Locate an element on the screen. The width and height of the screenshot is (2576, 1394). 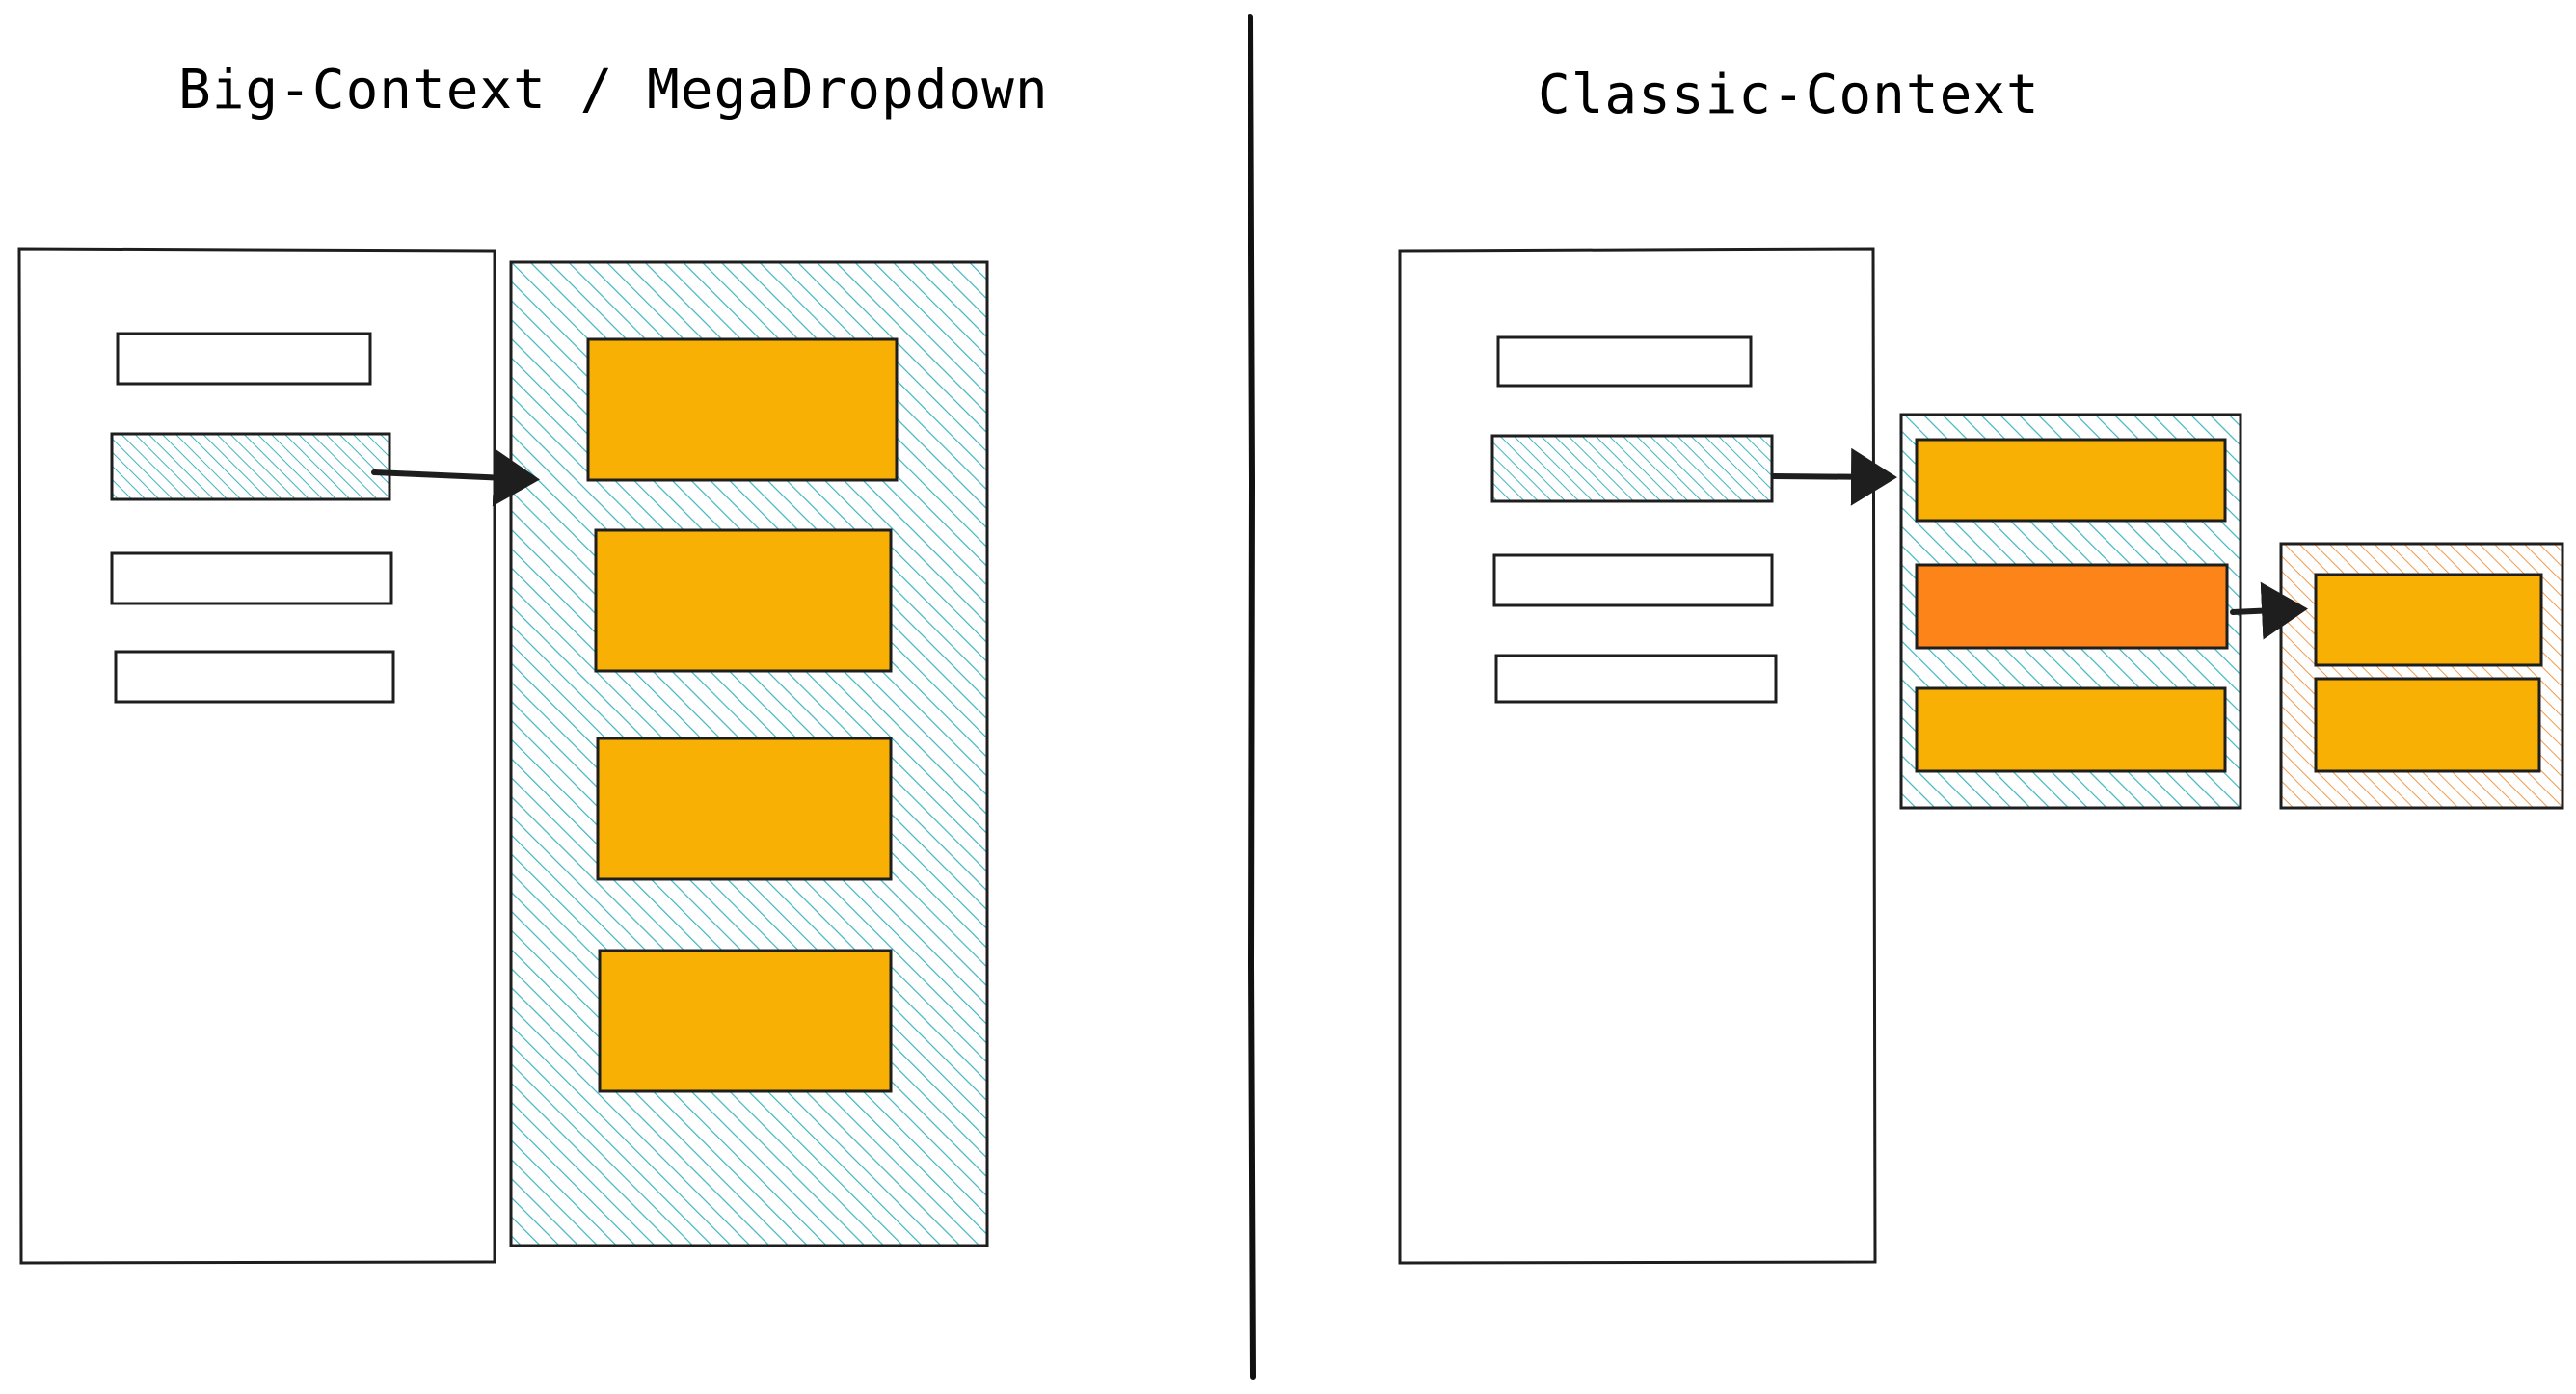
right-menu-panel is located at coordinates (1638, 756).